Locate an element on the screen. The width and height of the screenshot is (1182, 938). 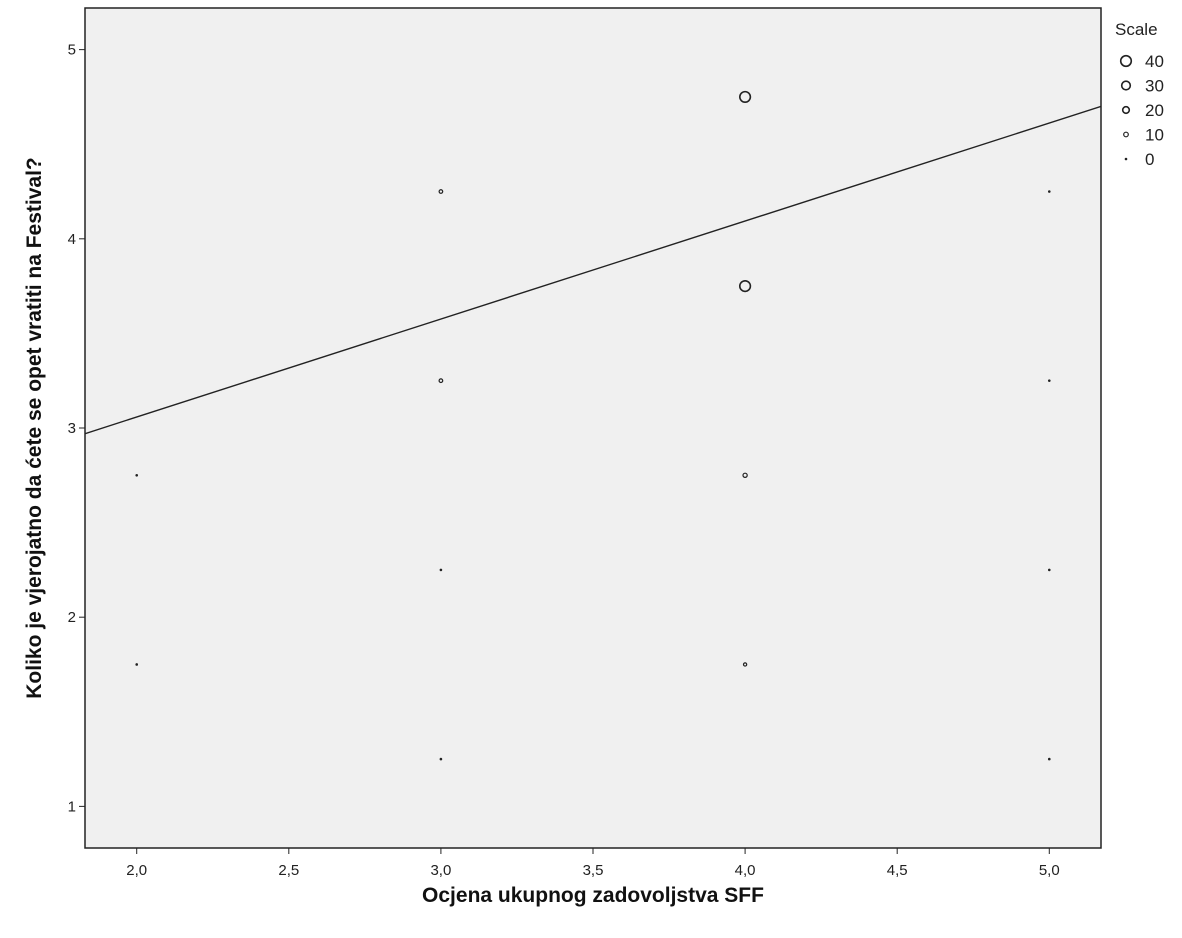
legend-title: Scale is located at coordinates (1136, 29).